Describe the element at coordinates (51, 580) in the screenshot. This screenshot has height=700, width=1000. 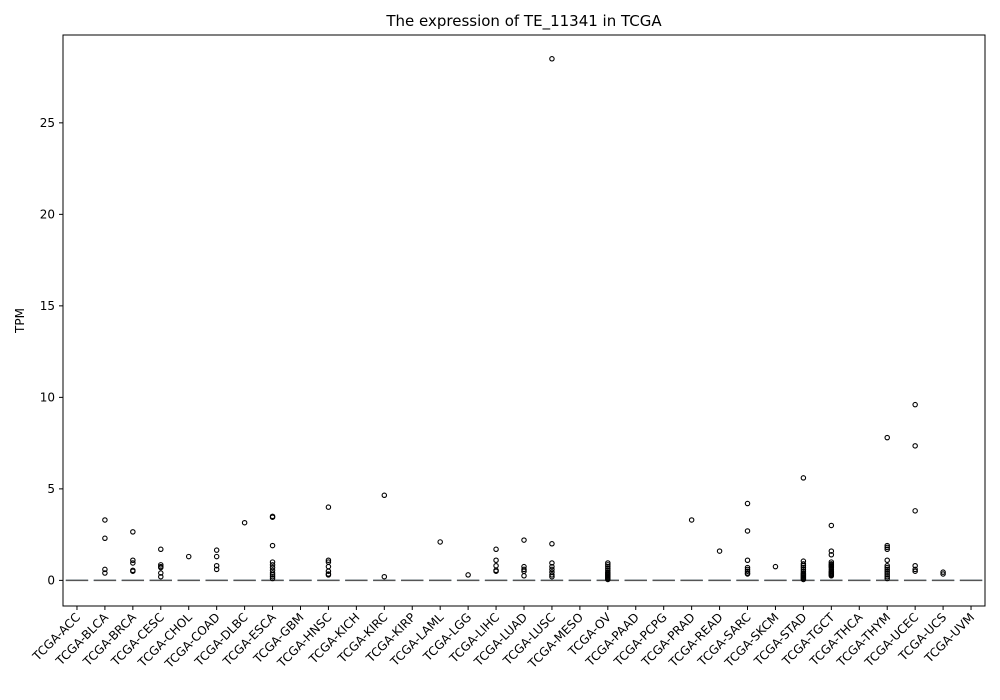
I see `y-tick-label: 0` at that location.